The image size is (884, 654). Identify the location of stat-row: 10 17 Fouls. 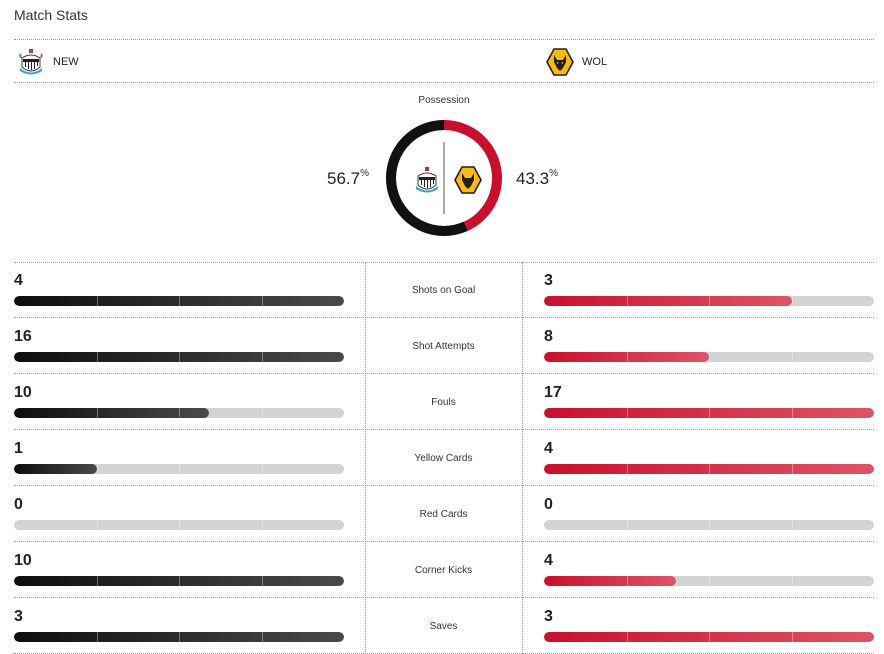
(442, 402).